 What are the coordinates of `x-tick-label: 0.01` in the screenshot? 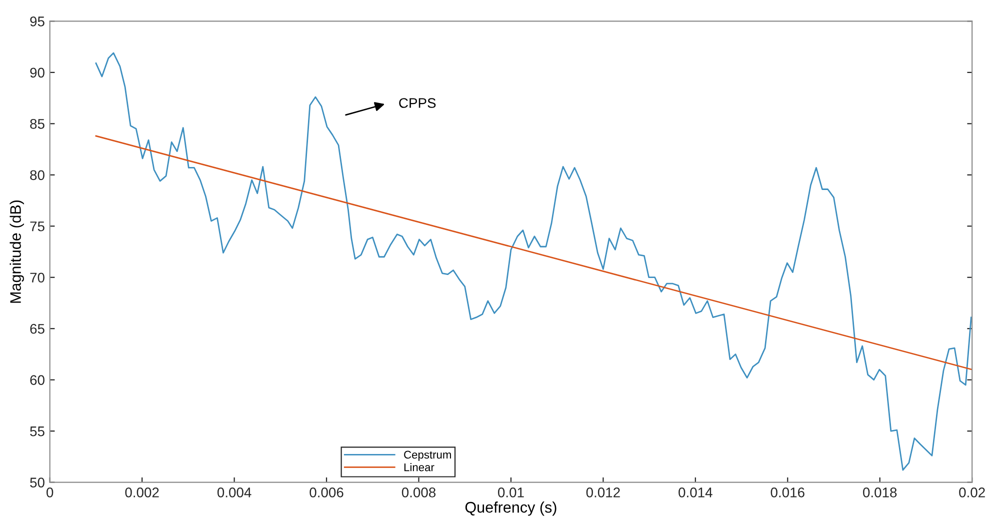 It's located at (511, 493).